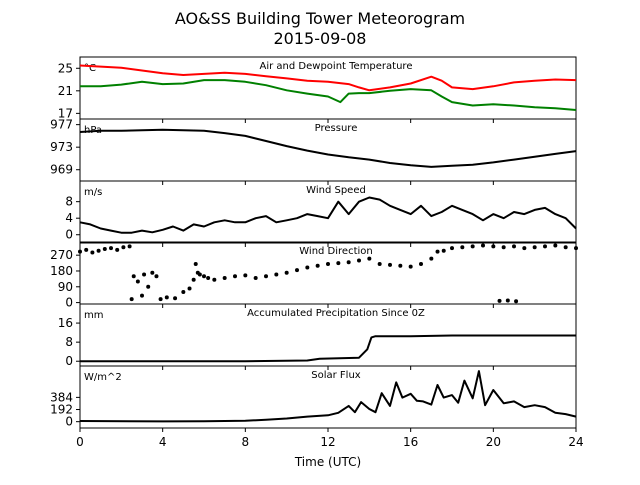 Image resolution: width=640 pixels, height=485 pixels. I want to click on figure-subtitle: 2015-09-08, so click(320, 38).